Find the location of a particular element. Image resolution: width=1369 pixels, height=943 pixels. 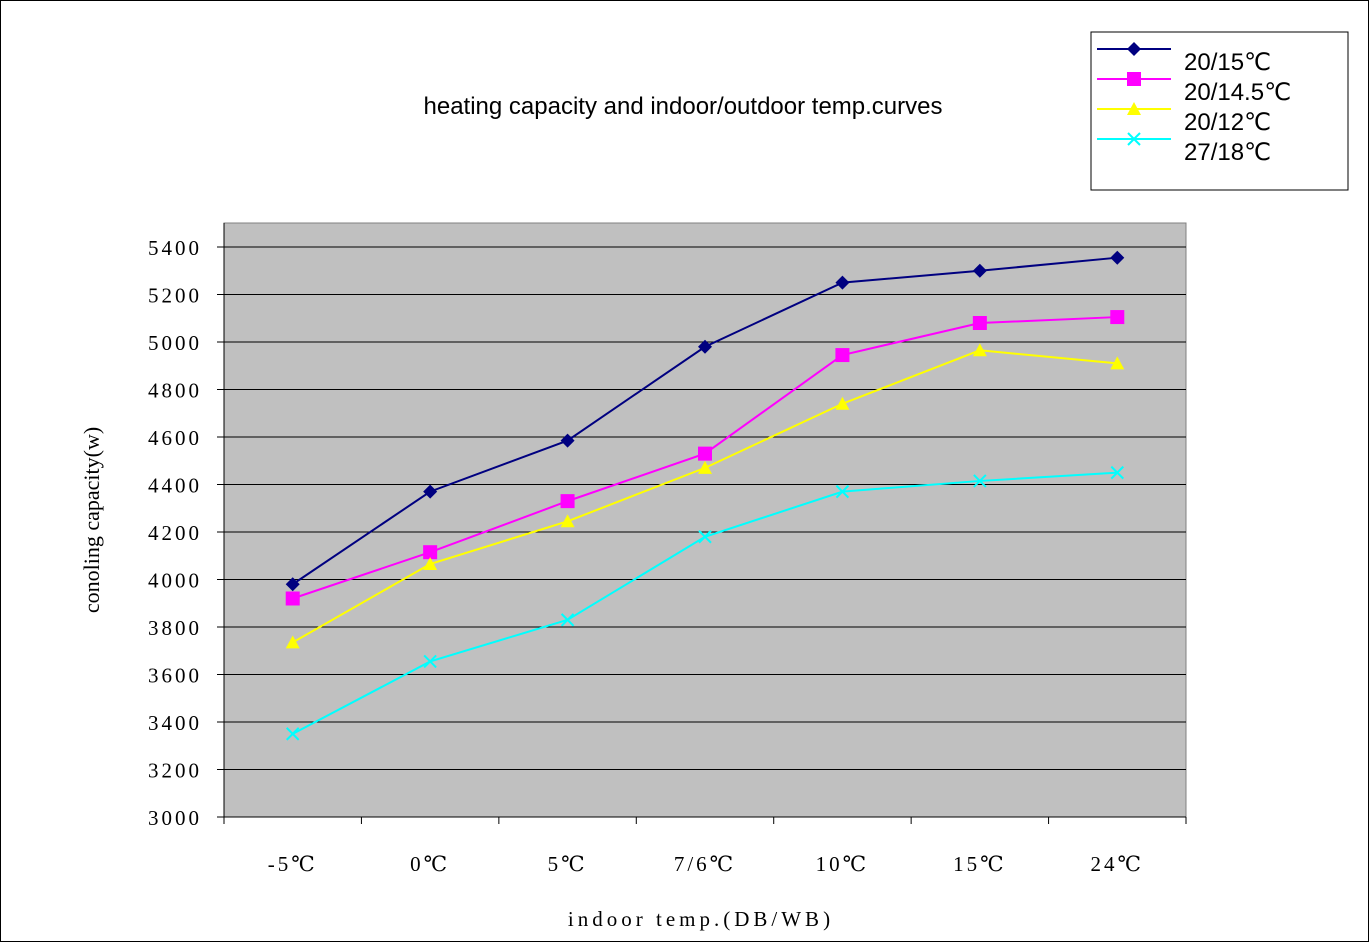

legend-label: 20/14.5℃ is located at coordinates (1237, 92).